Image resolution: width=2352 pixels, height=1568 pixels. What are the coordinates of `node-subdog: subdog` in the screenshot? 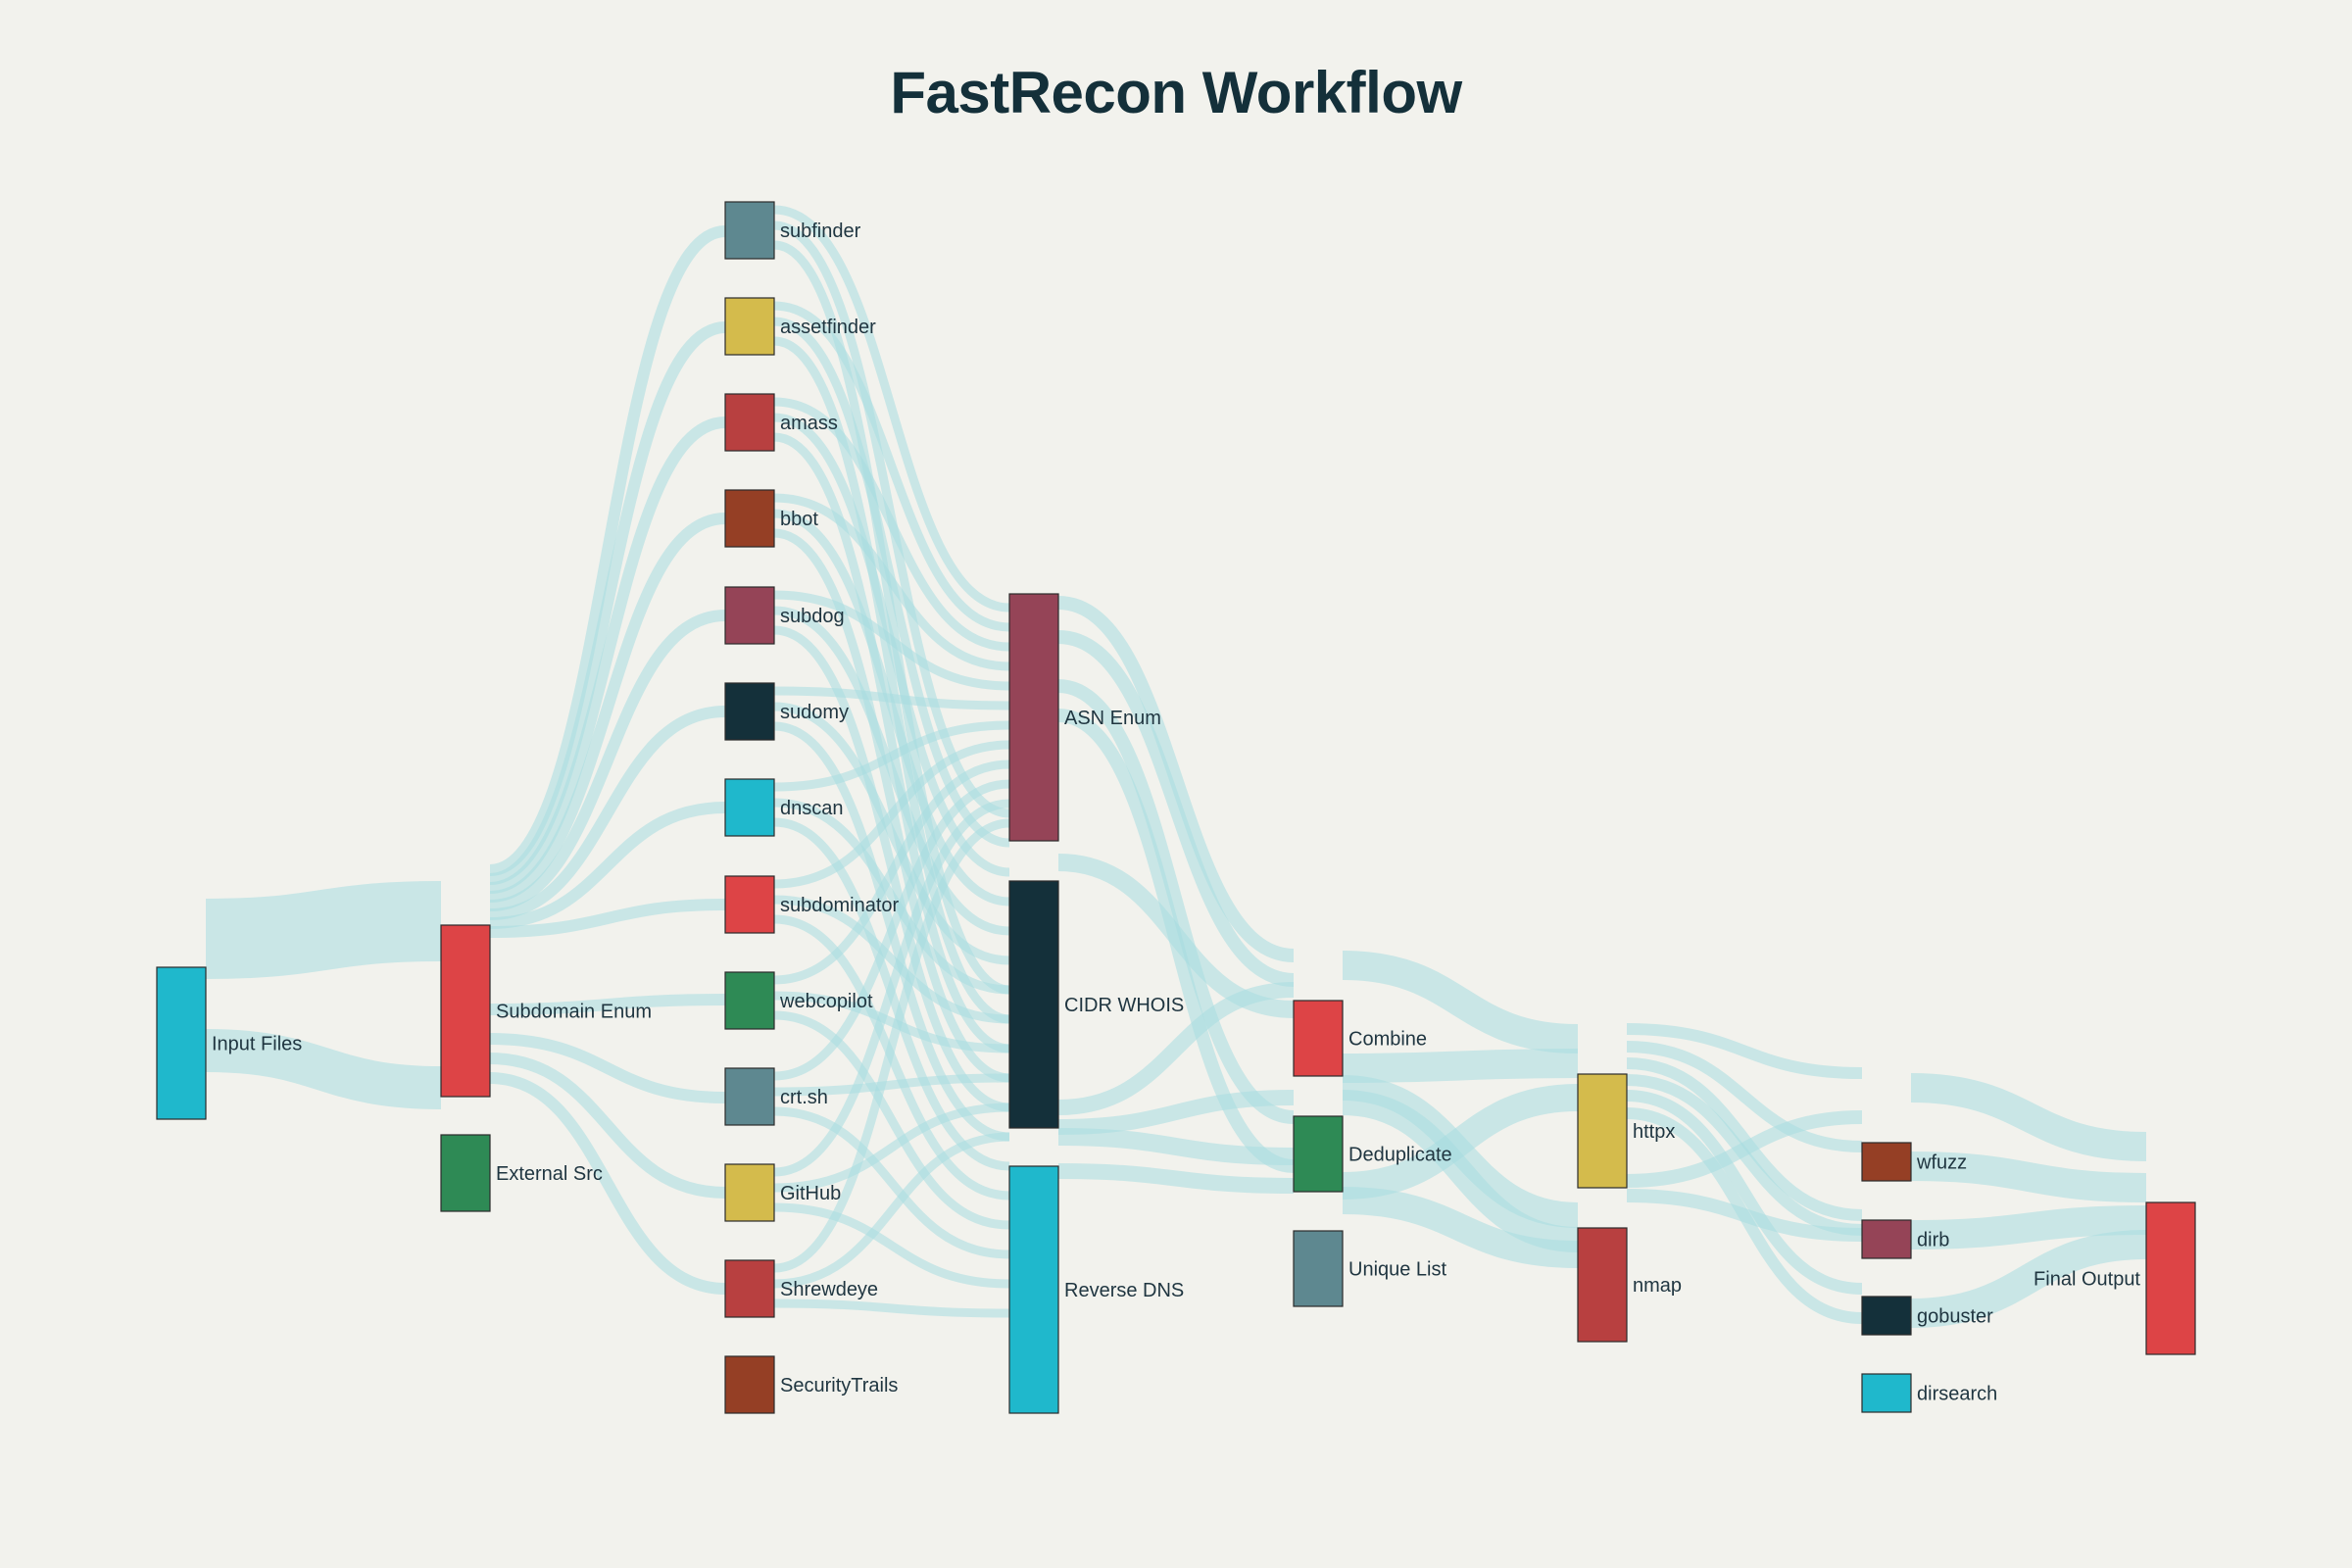 It's located at (784, 615).